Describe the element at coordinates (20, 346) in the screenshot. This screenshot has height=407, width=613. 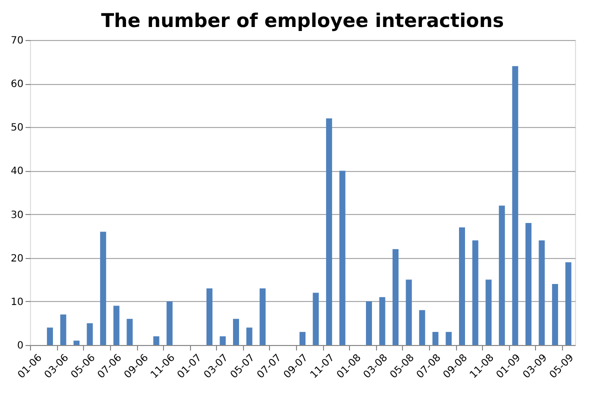
I see `y-tick-label: 0` at that location.